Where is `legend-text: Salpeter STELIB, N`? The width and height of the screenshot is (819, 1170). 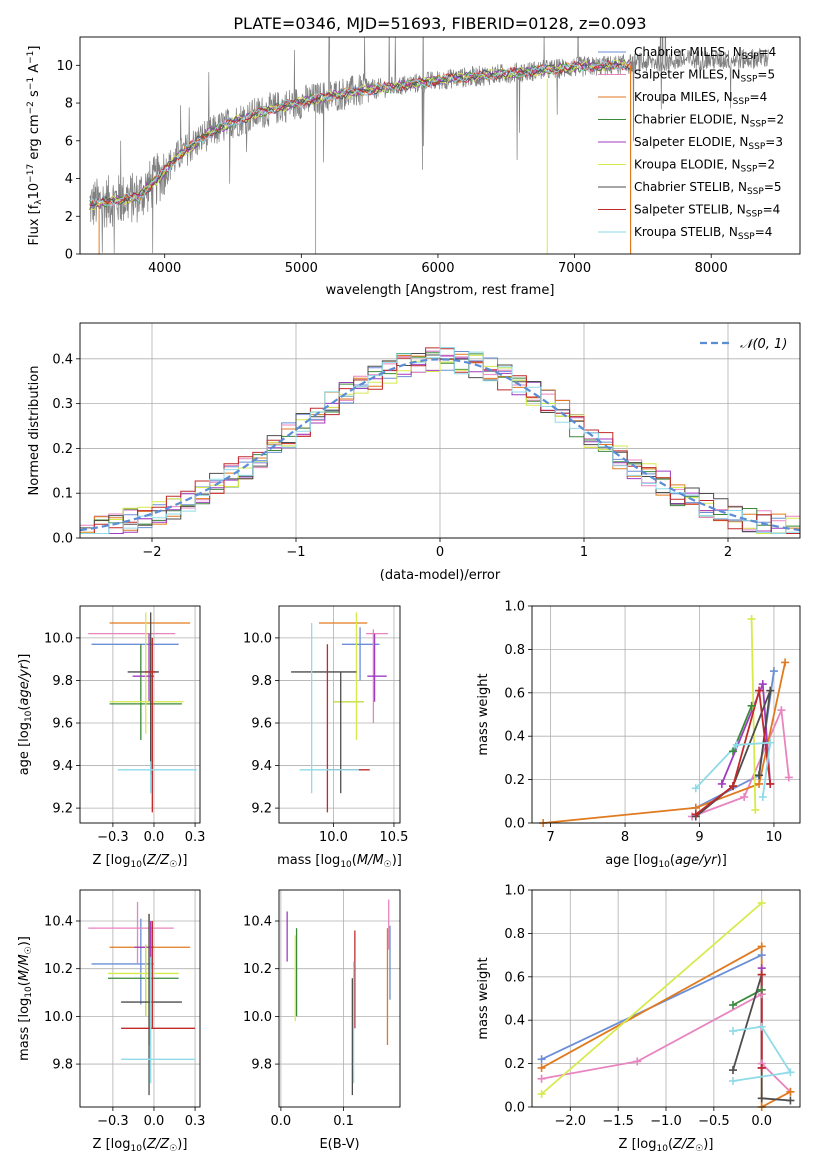
legend-text: Salpeter STELIB, N is located at coordinates (690, 210).